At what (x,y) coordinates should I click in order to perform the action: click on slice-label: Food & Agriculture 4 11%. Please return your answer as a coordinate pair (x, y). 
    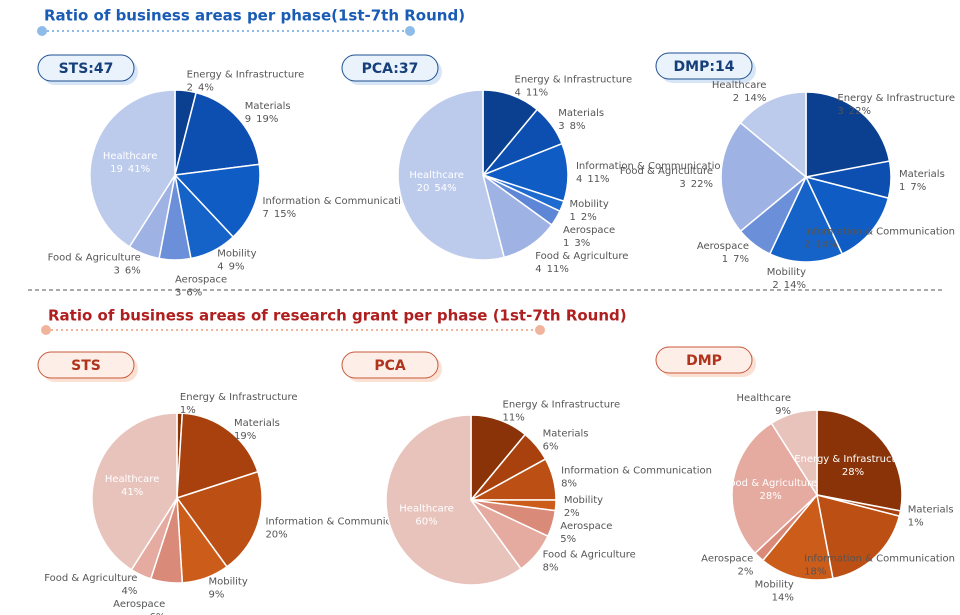
    Looking at the image, I should click on (581, 263).